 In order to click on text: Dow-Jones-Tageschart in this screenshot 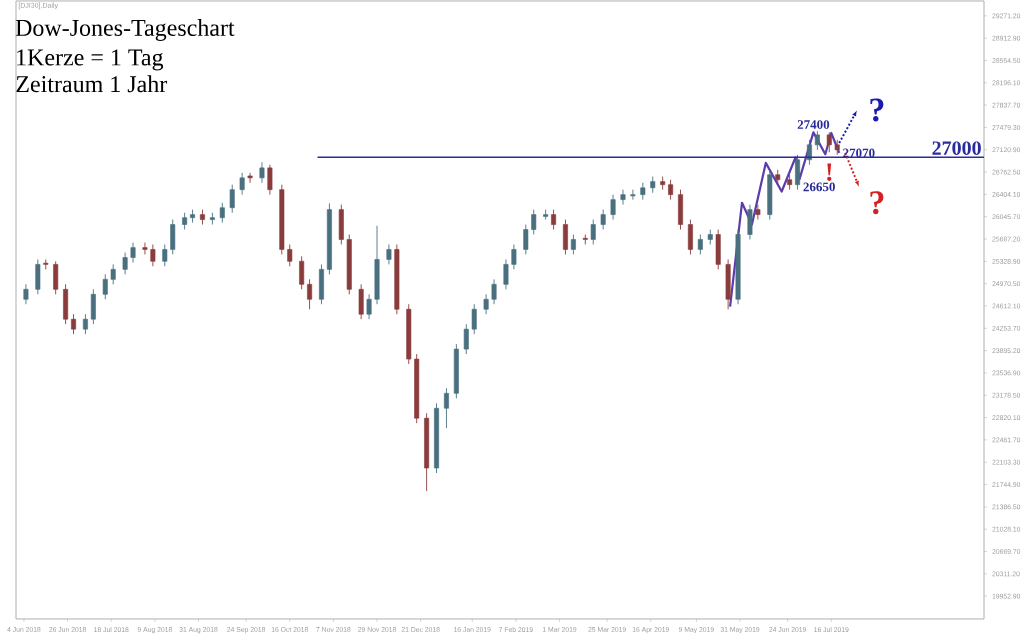, I will do `click(125, 30)`.